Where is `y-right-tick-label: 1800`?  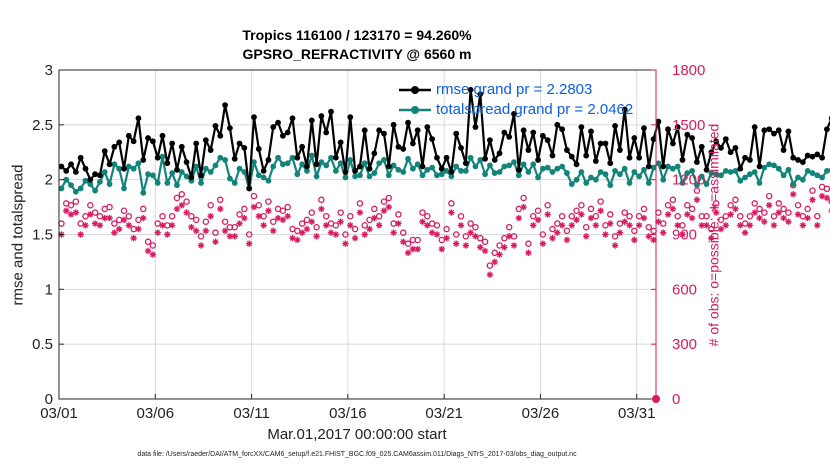
y-right-tick-label: 1800 is located at coordinates (688, 70).